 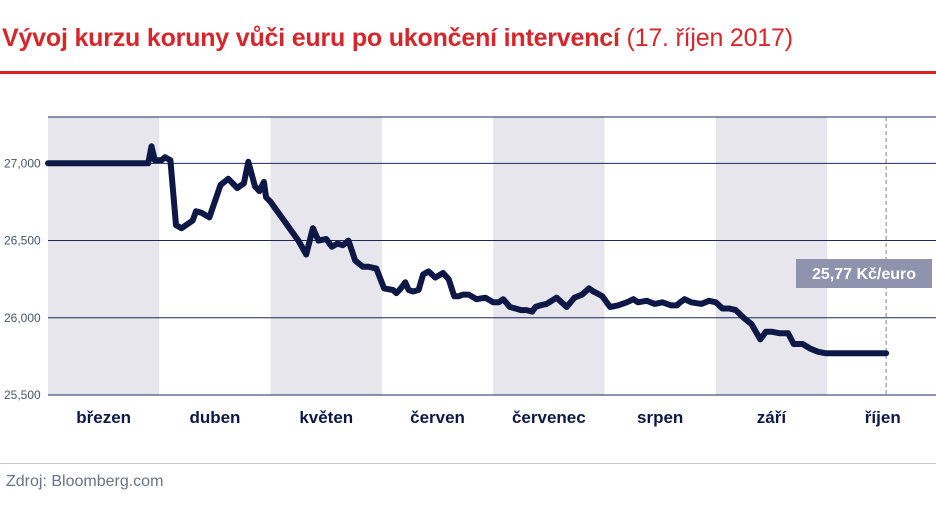 I want to click on source-credit: Zdroj: Bloomberg.com, so click(x=85, y=481).